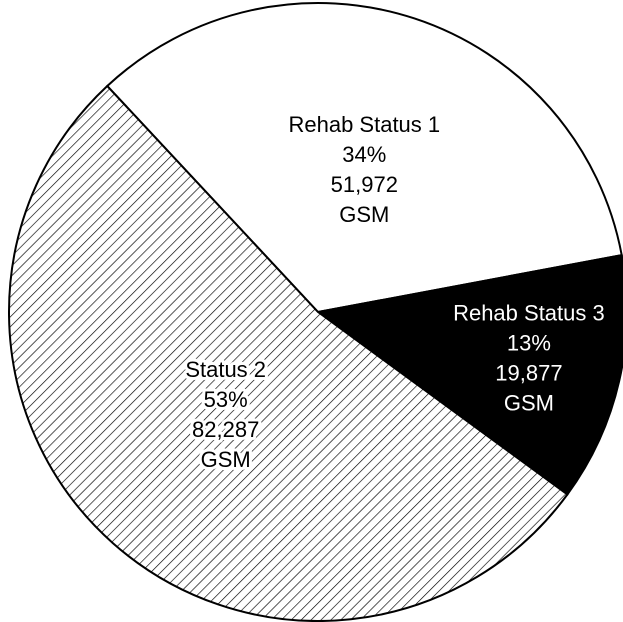 The width and height of the screenshot is (623, 622). I want to click on slice-label: Rehab Status 1, so click(364, 124).